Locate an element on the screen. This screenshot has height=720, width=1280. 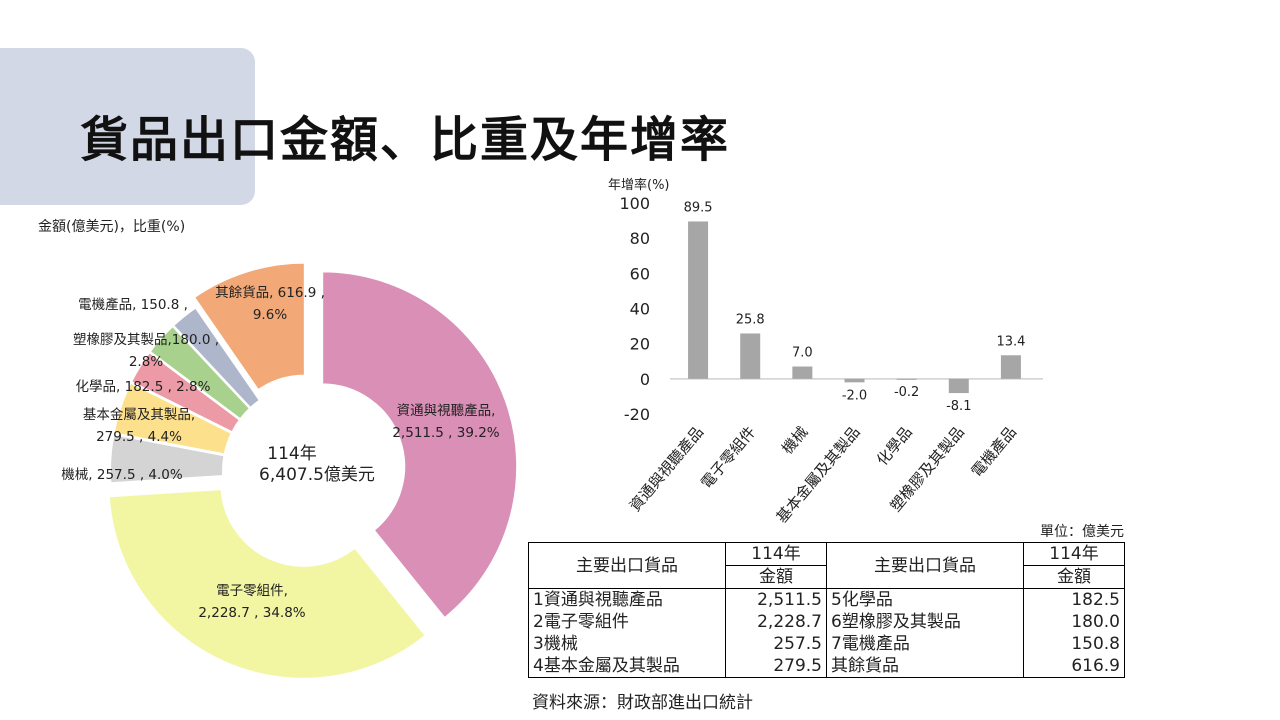
page-title: 貨品出口金額、比重及年增率 is located at coordinates (405, 140).